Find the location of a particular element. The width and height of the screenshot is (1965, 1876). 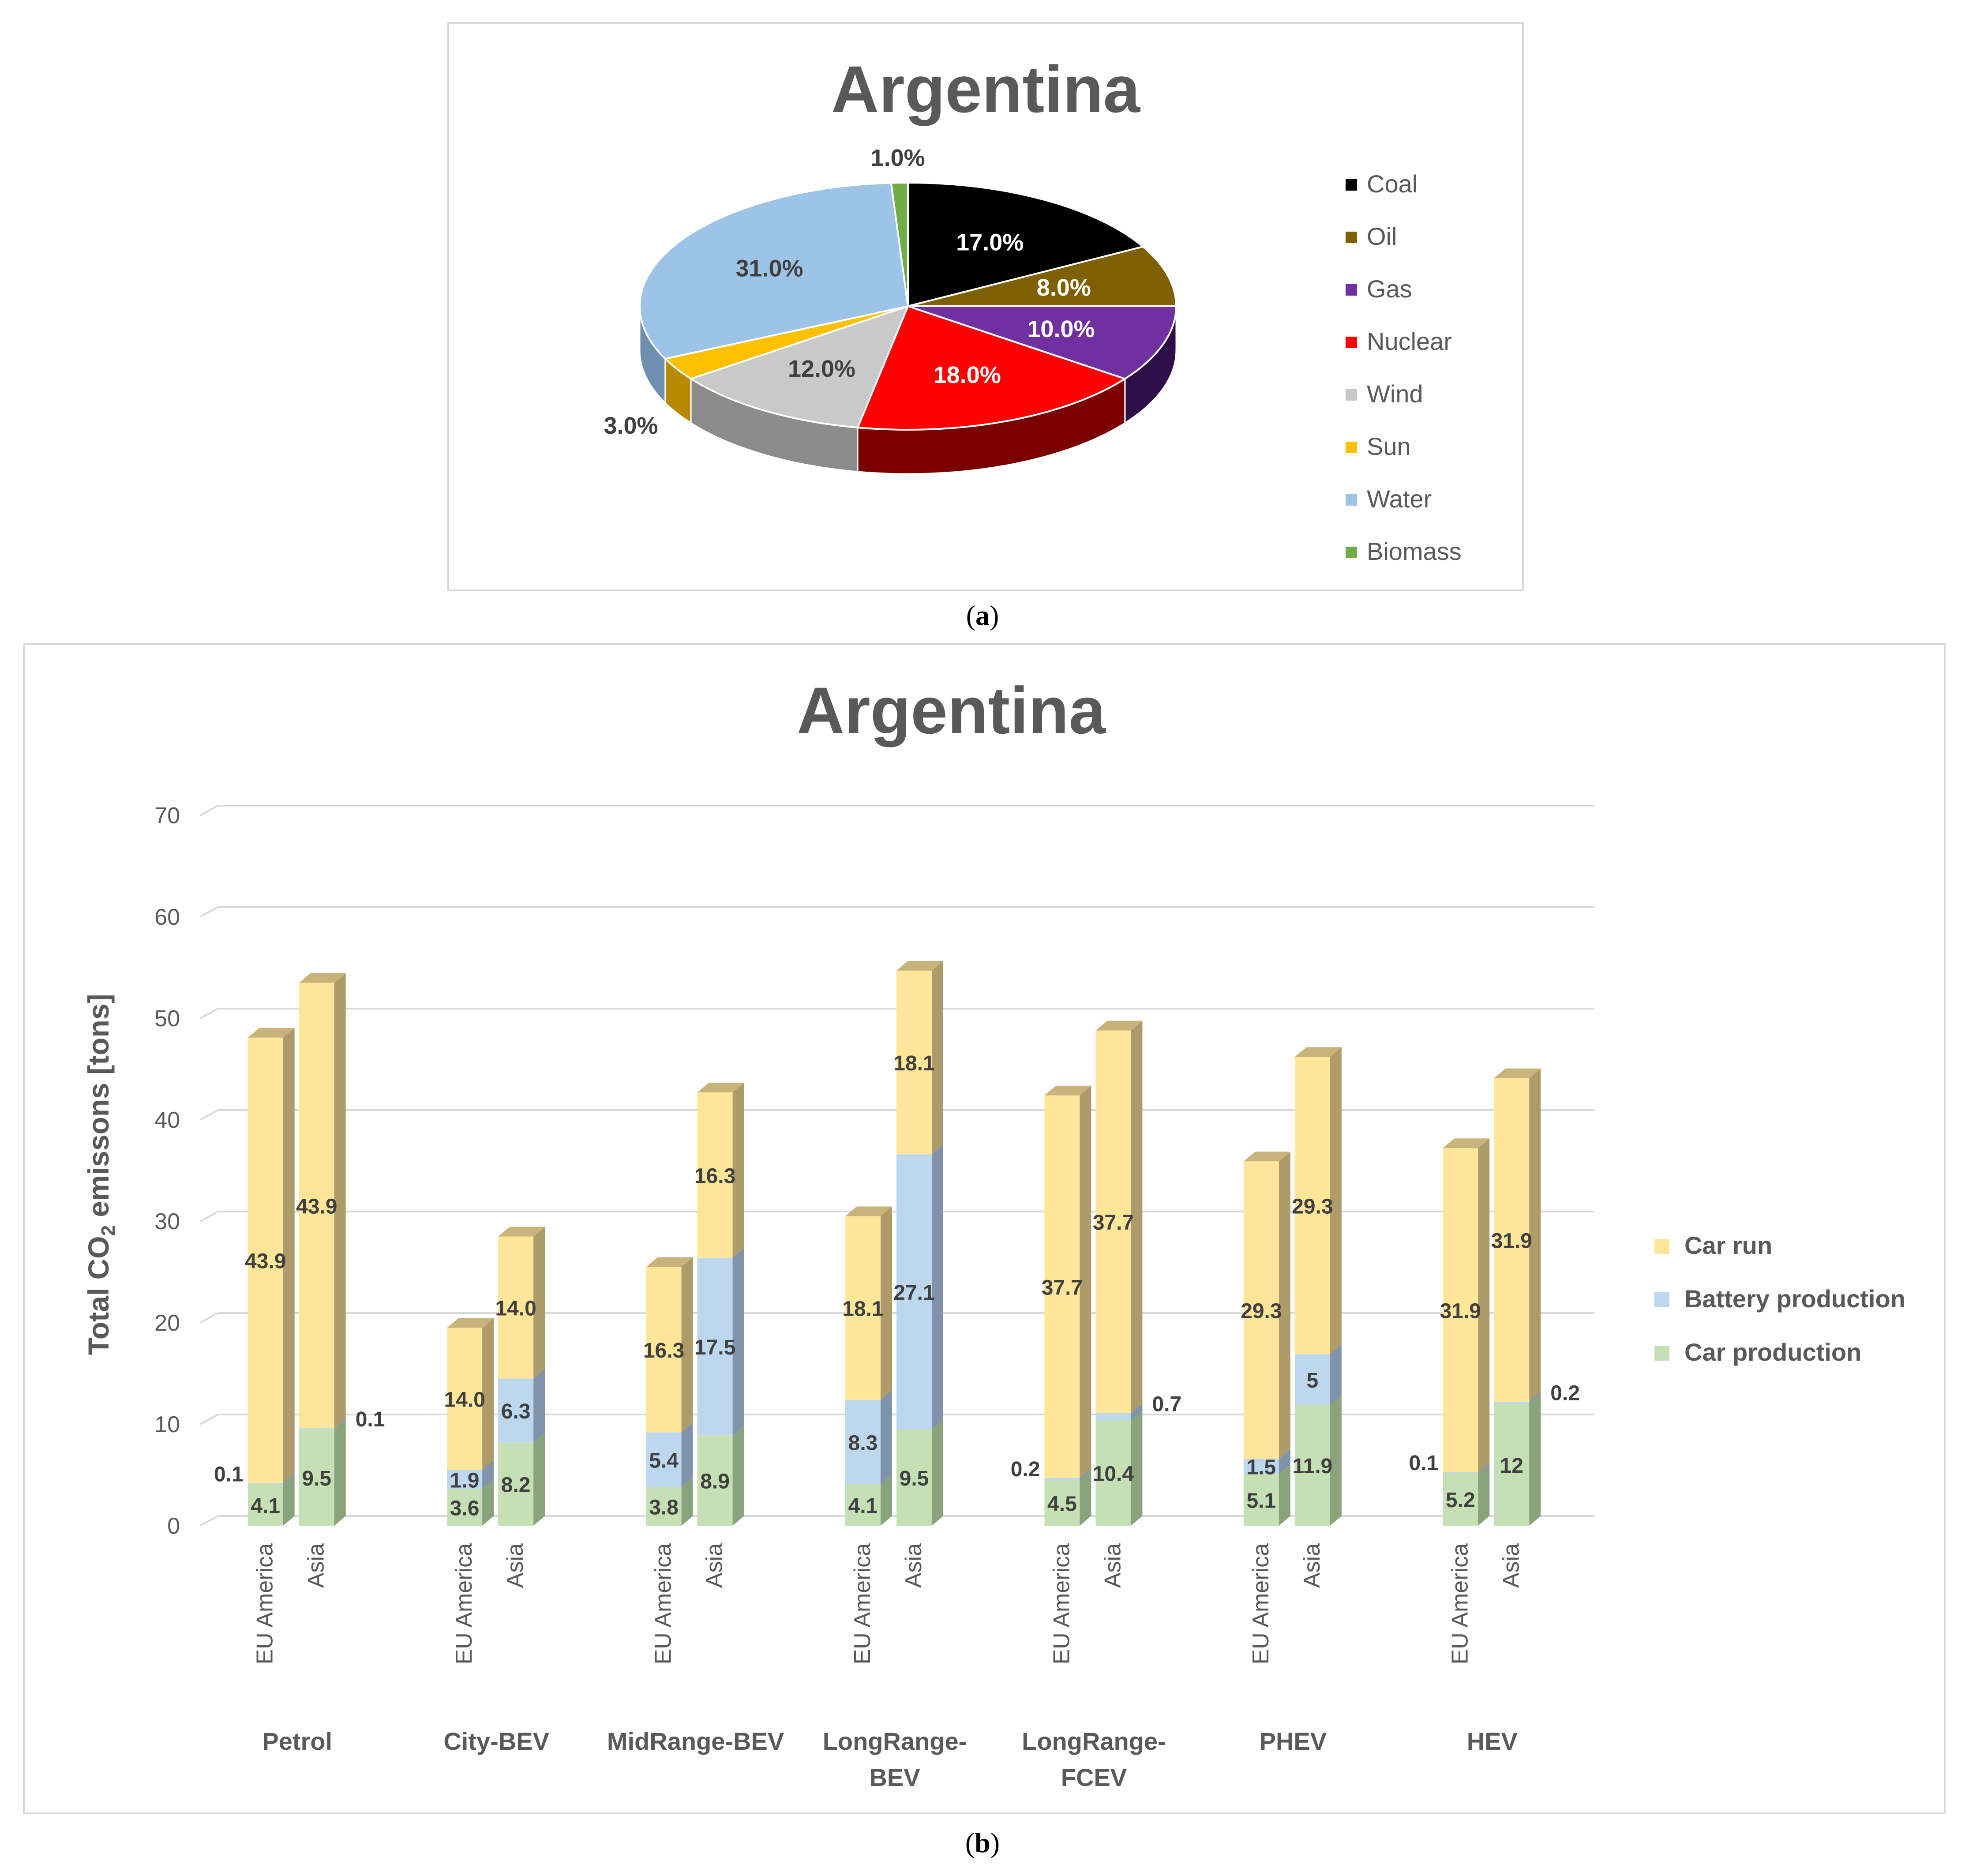

bar-petrol-asia-battery-production-front is located at coordinates (316, 1429).